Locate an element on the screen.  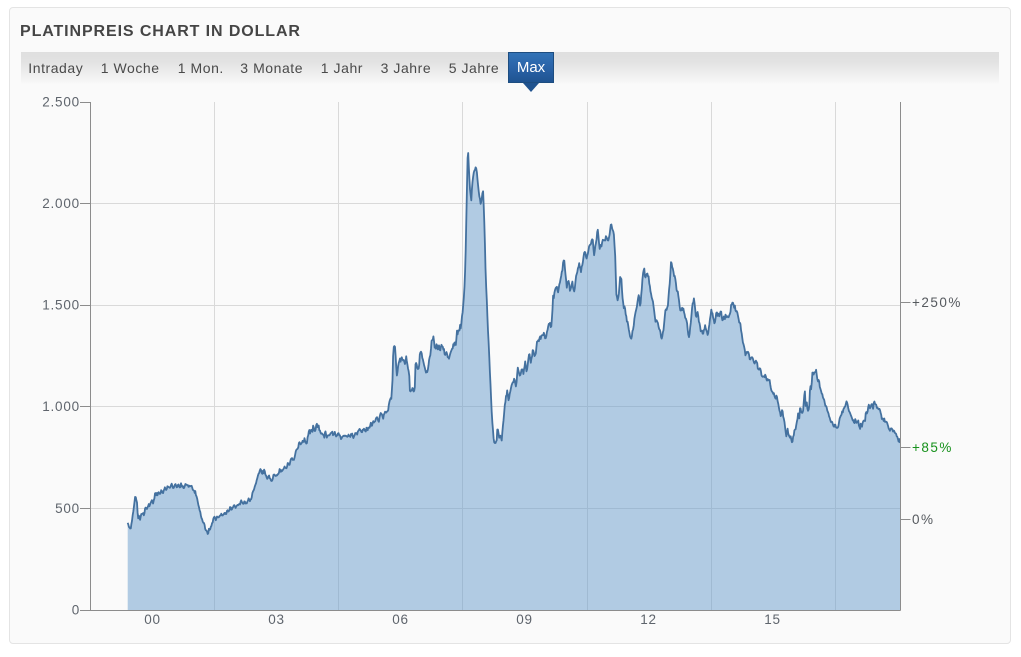
svg-text: 1.500 is located at coordinates (61, 305).